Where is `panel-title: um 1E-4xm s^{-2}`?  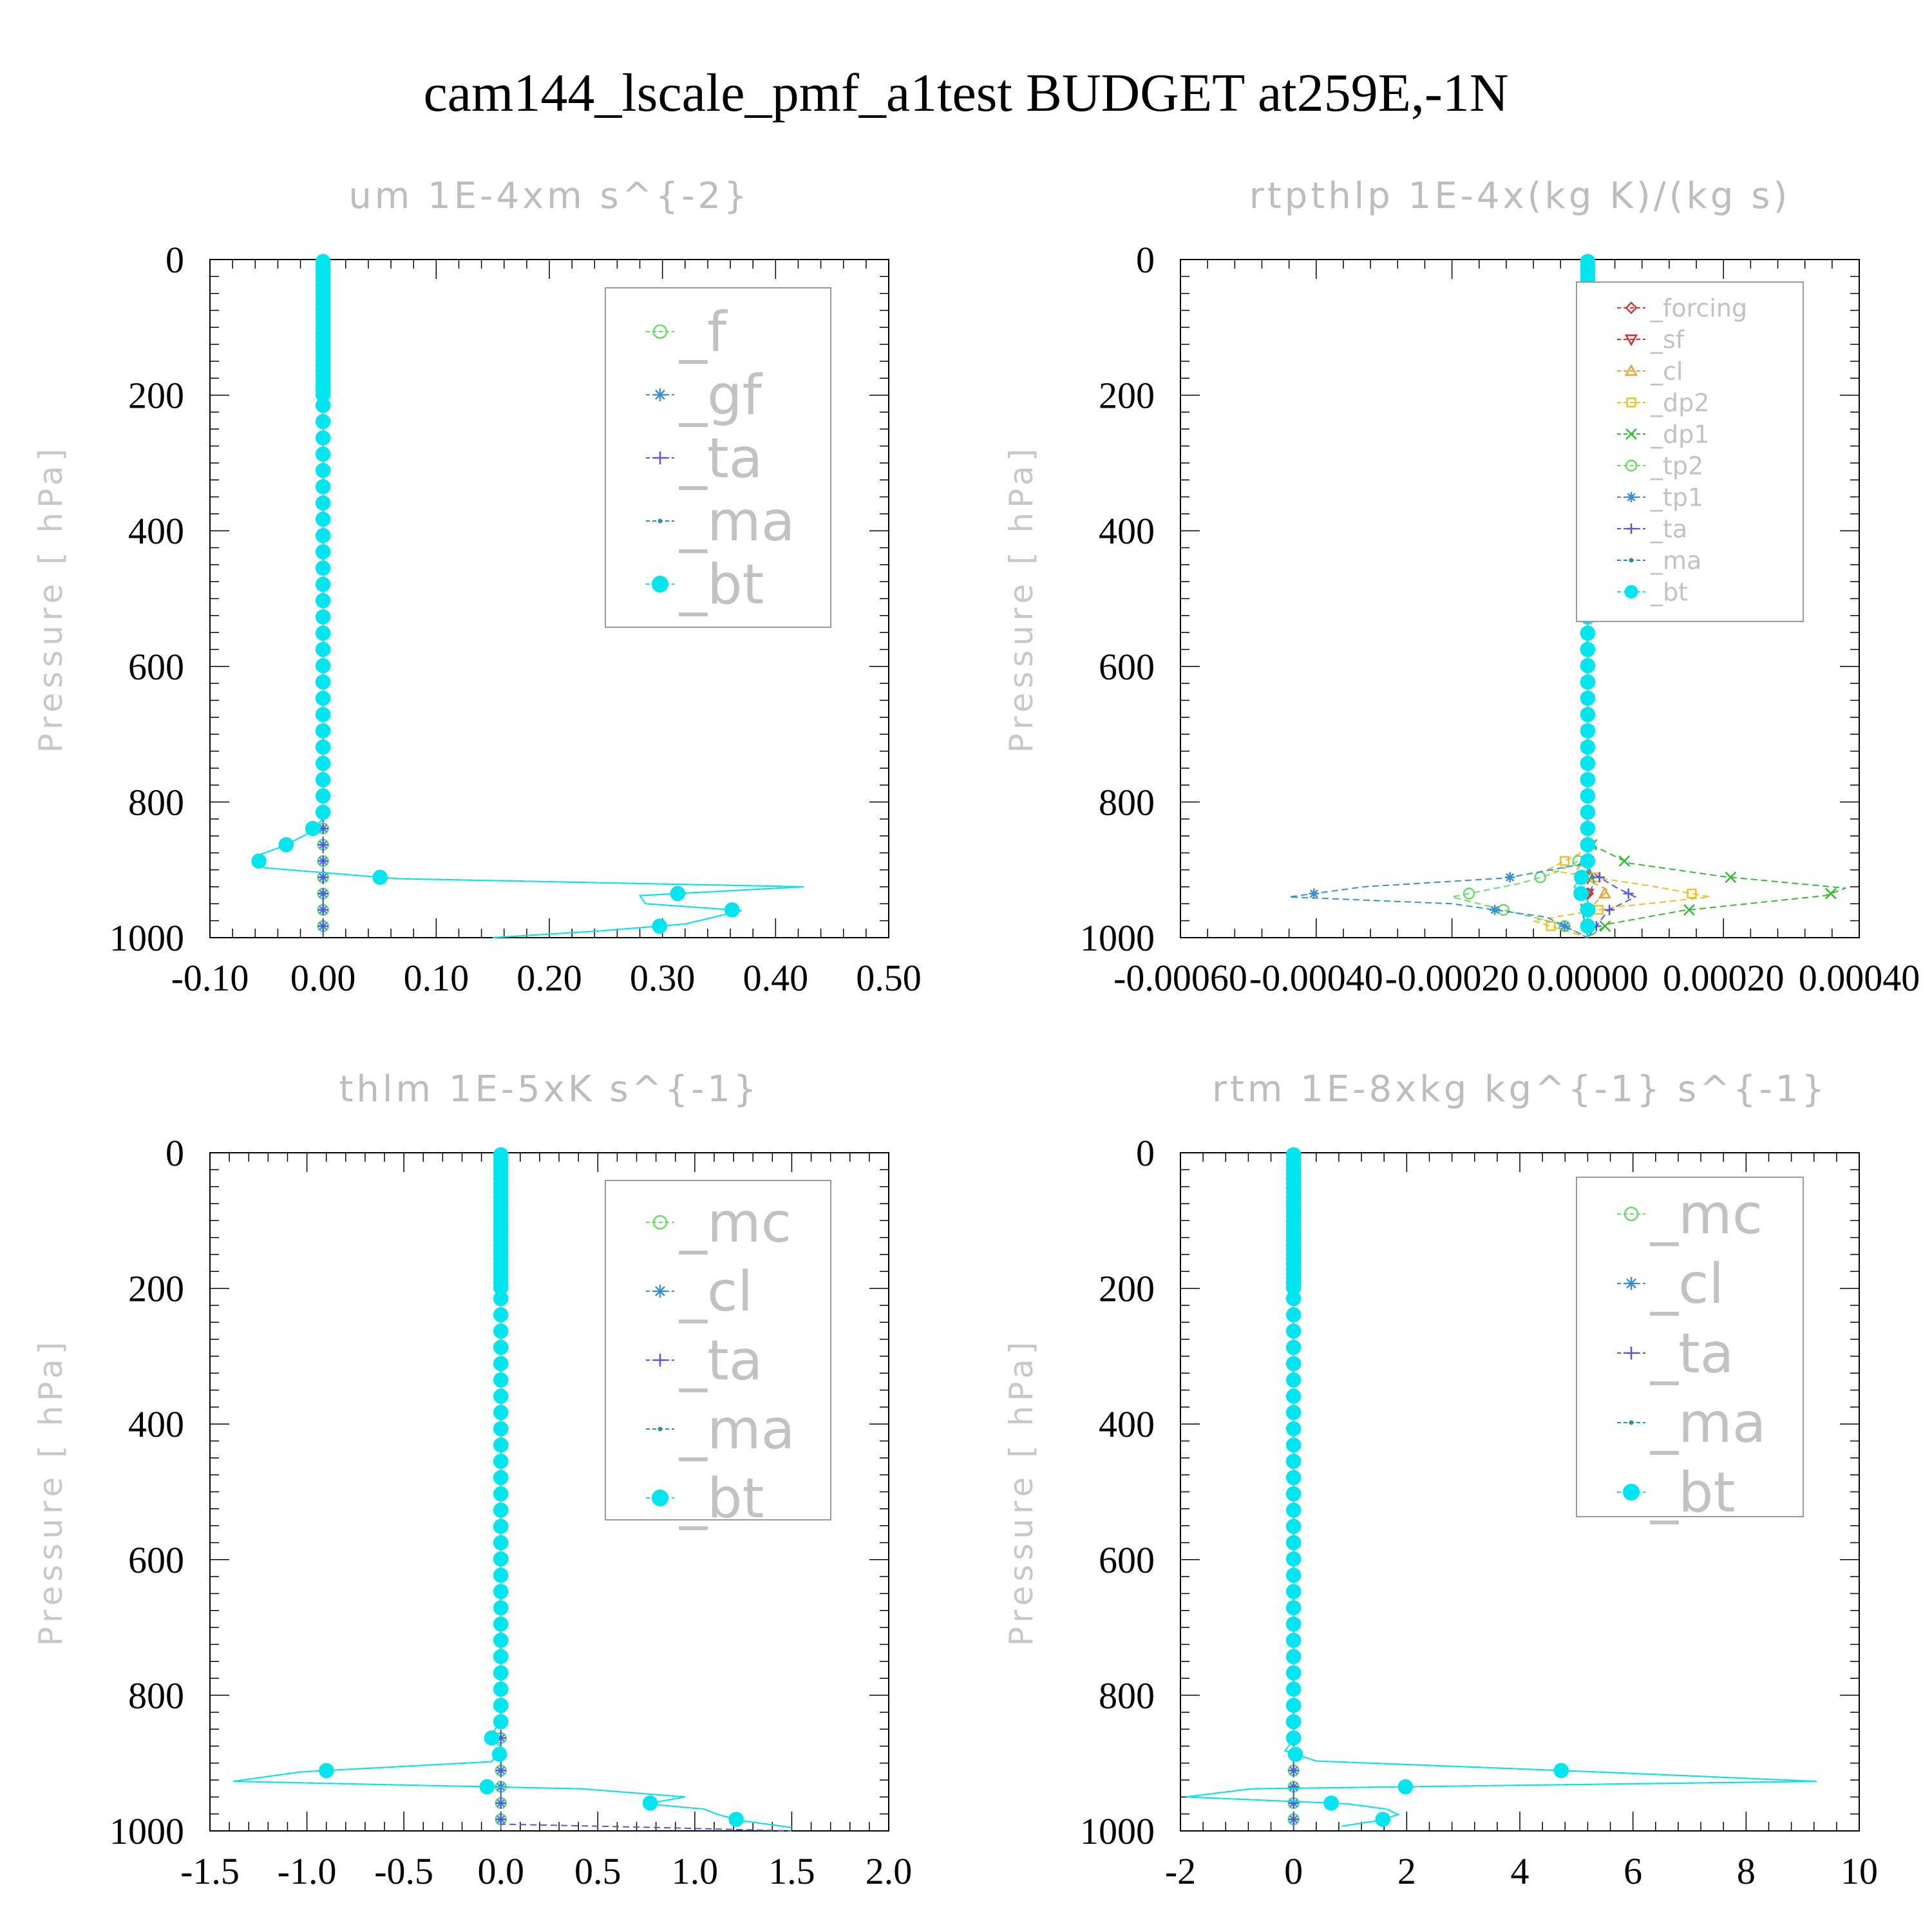
panel-title: um 1E-4xm s^{-2} is located at coordinates (549, 196).